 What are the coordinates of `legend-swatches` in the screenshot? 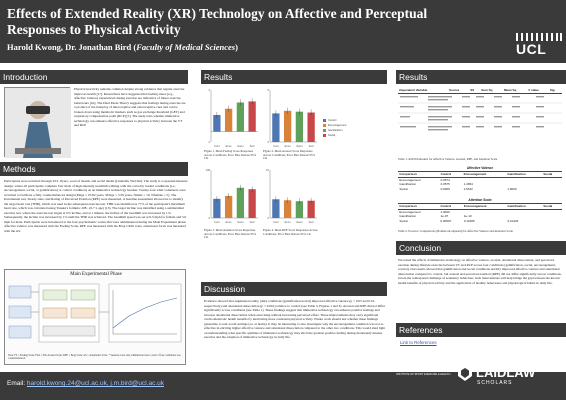 It's located at (324, 128).